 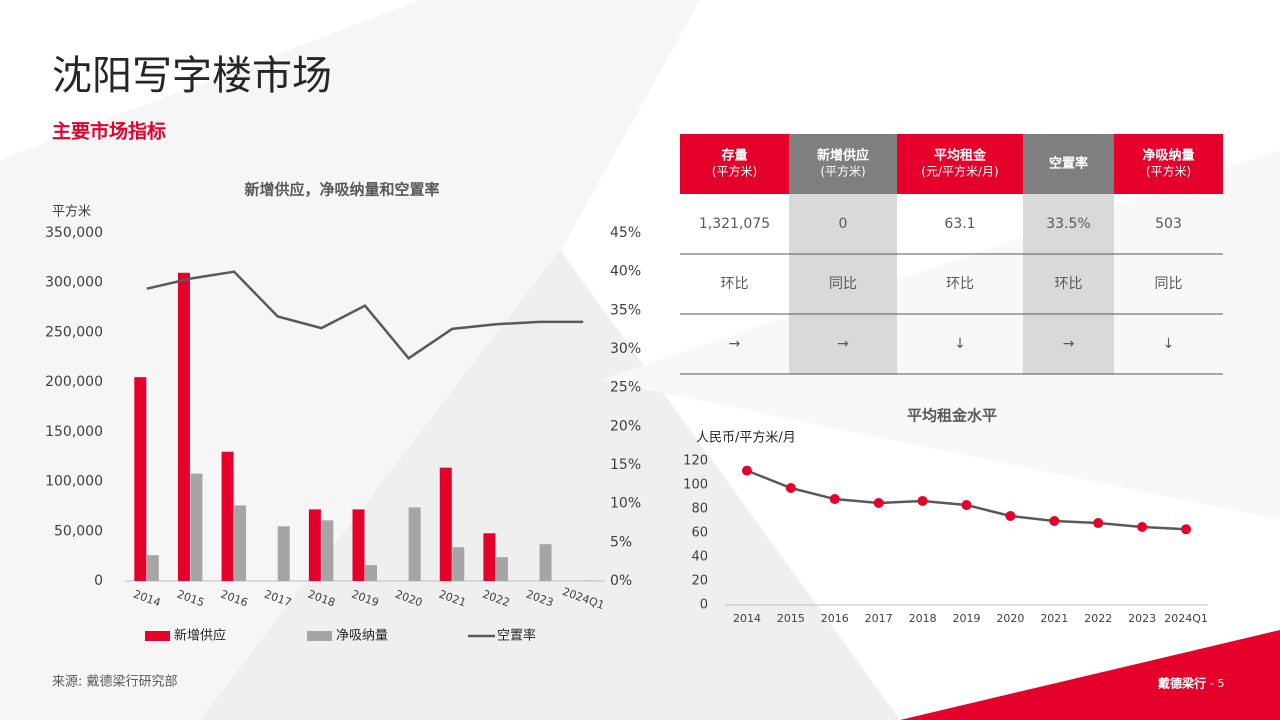 What do you see at coordinates (625, 233) in the screenshot?
I see `y2-tick-label: 45%` at bounding box center [625, 233].